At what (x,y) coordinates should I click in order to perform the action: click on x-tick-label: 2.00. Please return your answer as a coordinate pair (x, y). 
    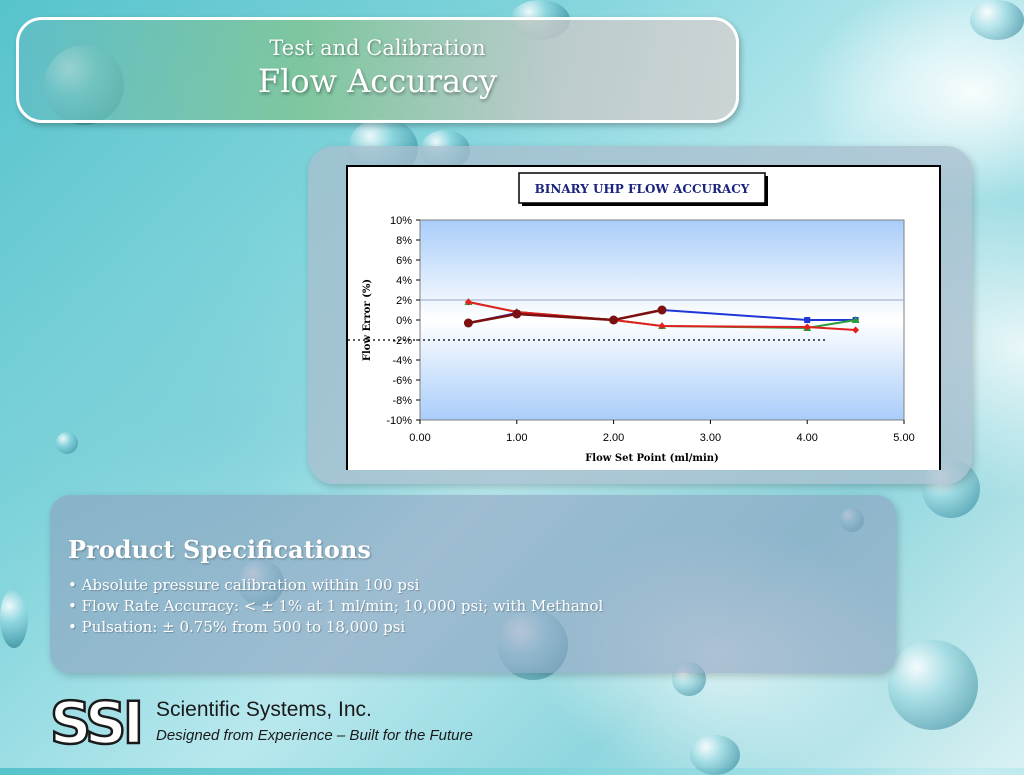
    Looking at the image, I should click on (613, 438).